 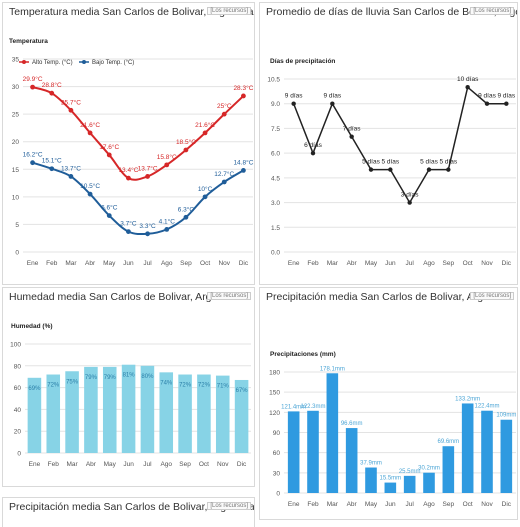 I want to click on data-label: 10°C, so click(x=205, y=189).